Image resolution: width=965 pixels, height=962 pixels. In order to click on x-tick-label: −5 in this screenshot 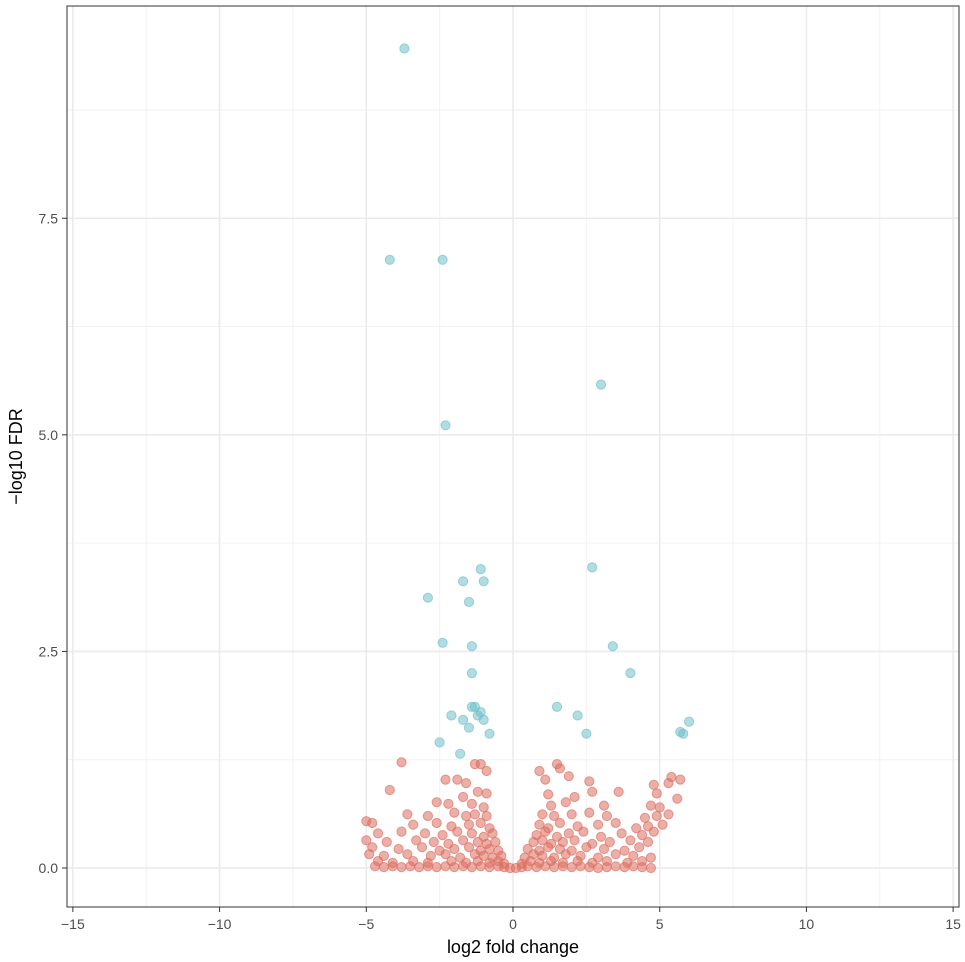, I will do `click(366, 924)`.